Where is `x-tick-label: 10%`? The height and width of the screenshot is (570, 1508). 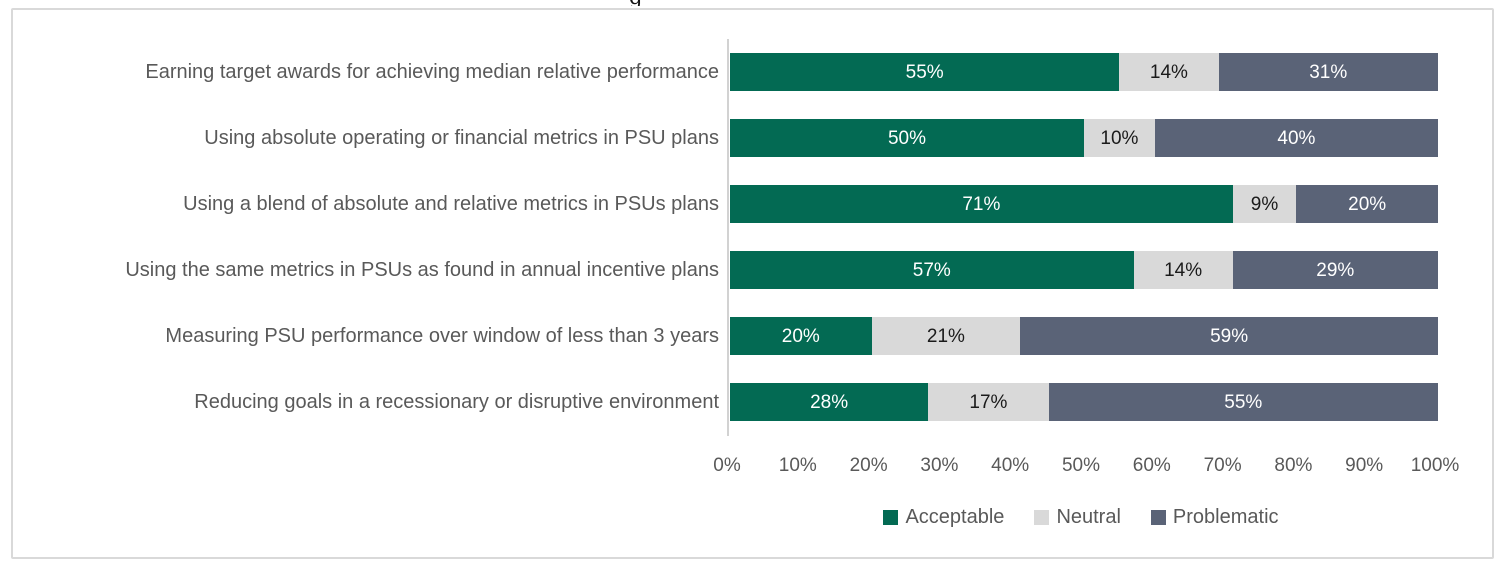 x-tick-label: 10% is located at coordinates (797, 465).